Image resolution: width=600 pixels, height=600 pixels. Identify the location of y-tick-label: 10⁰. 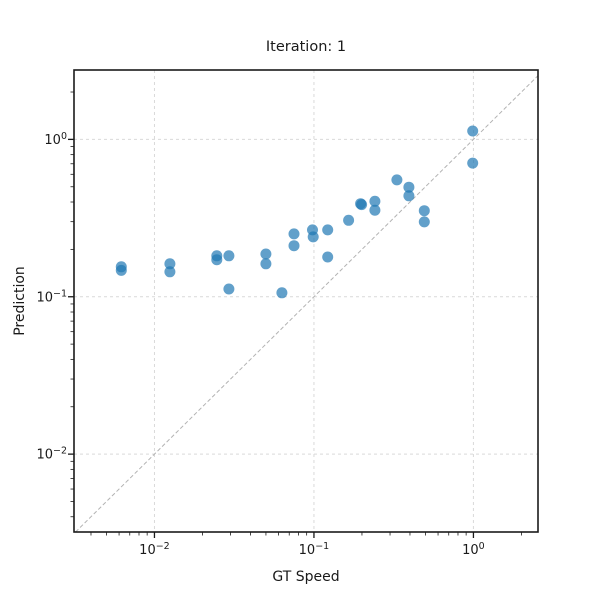
(55, 139).